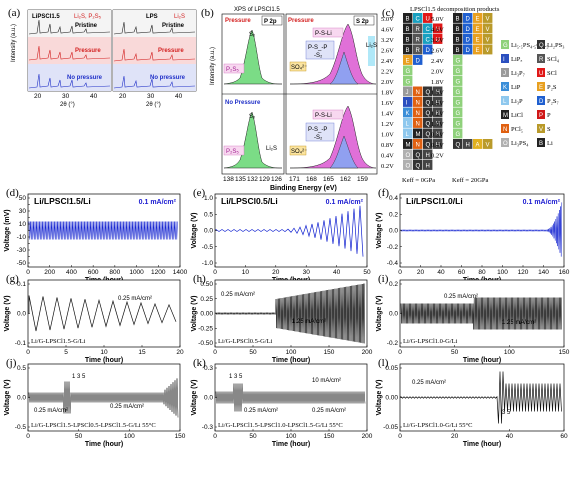  I want to click on panel-c-title: LPSCl1.5 decomposition products, so click(455, 9).